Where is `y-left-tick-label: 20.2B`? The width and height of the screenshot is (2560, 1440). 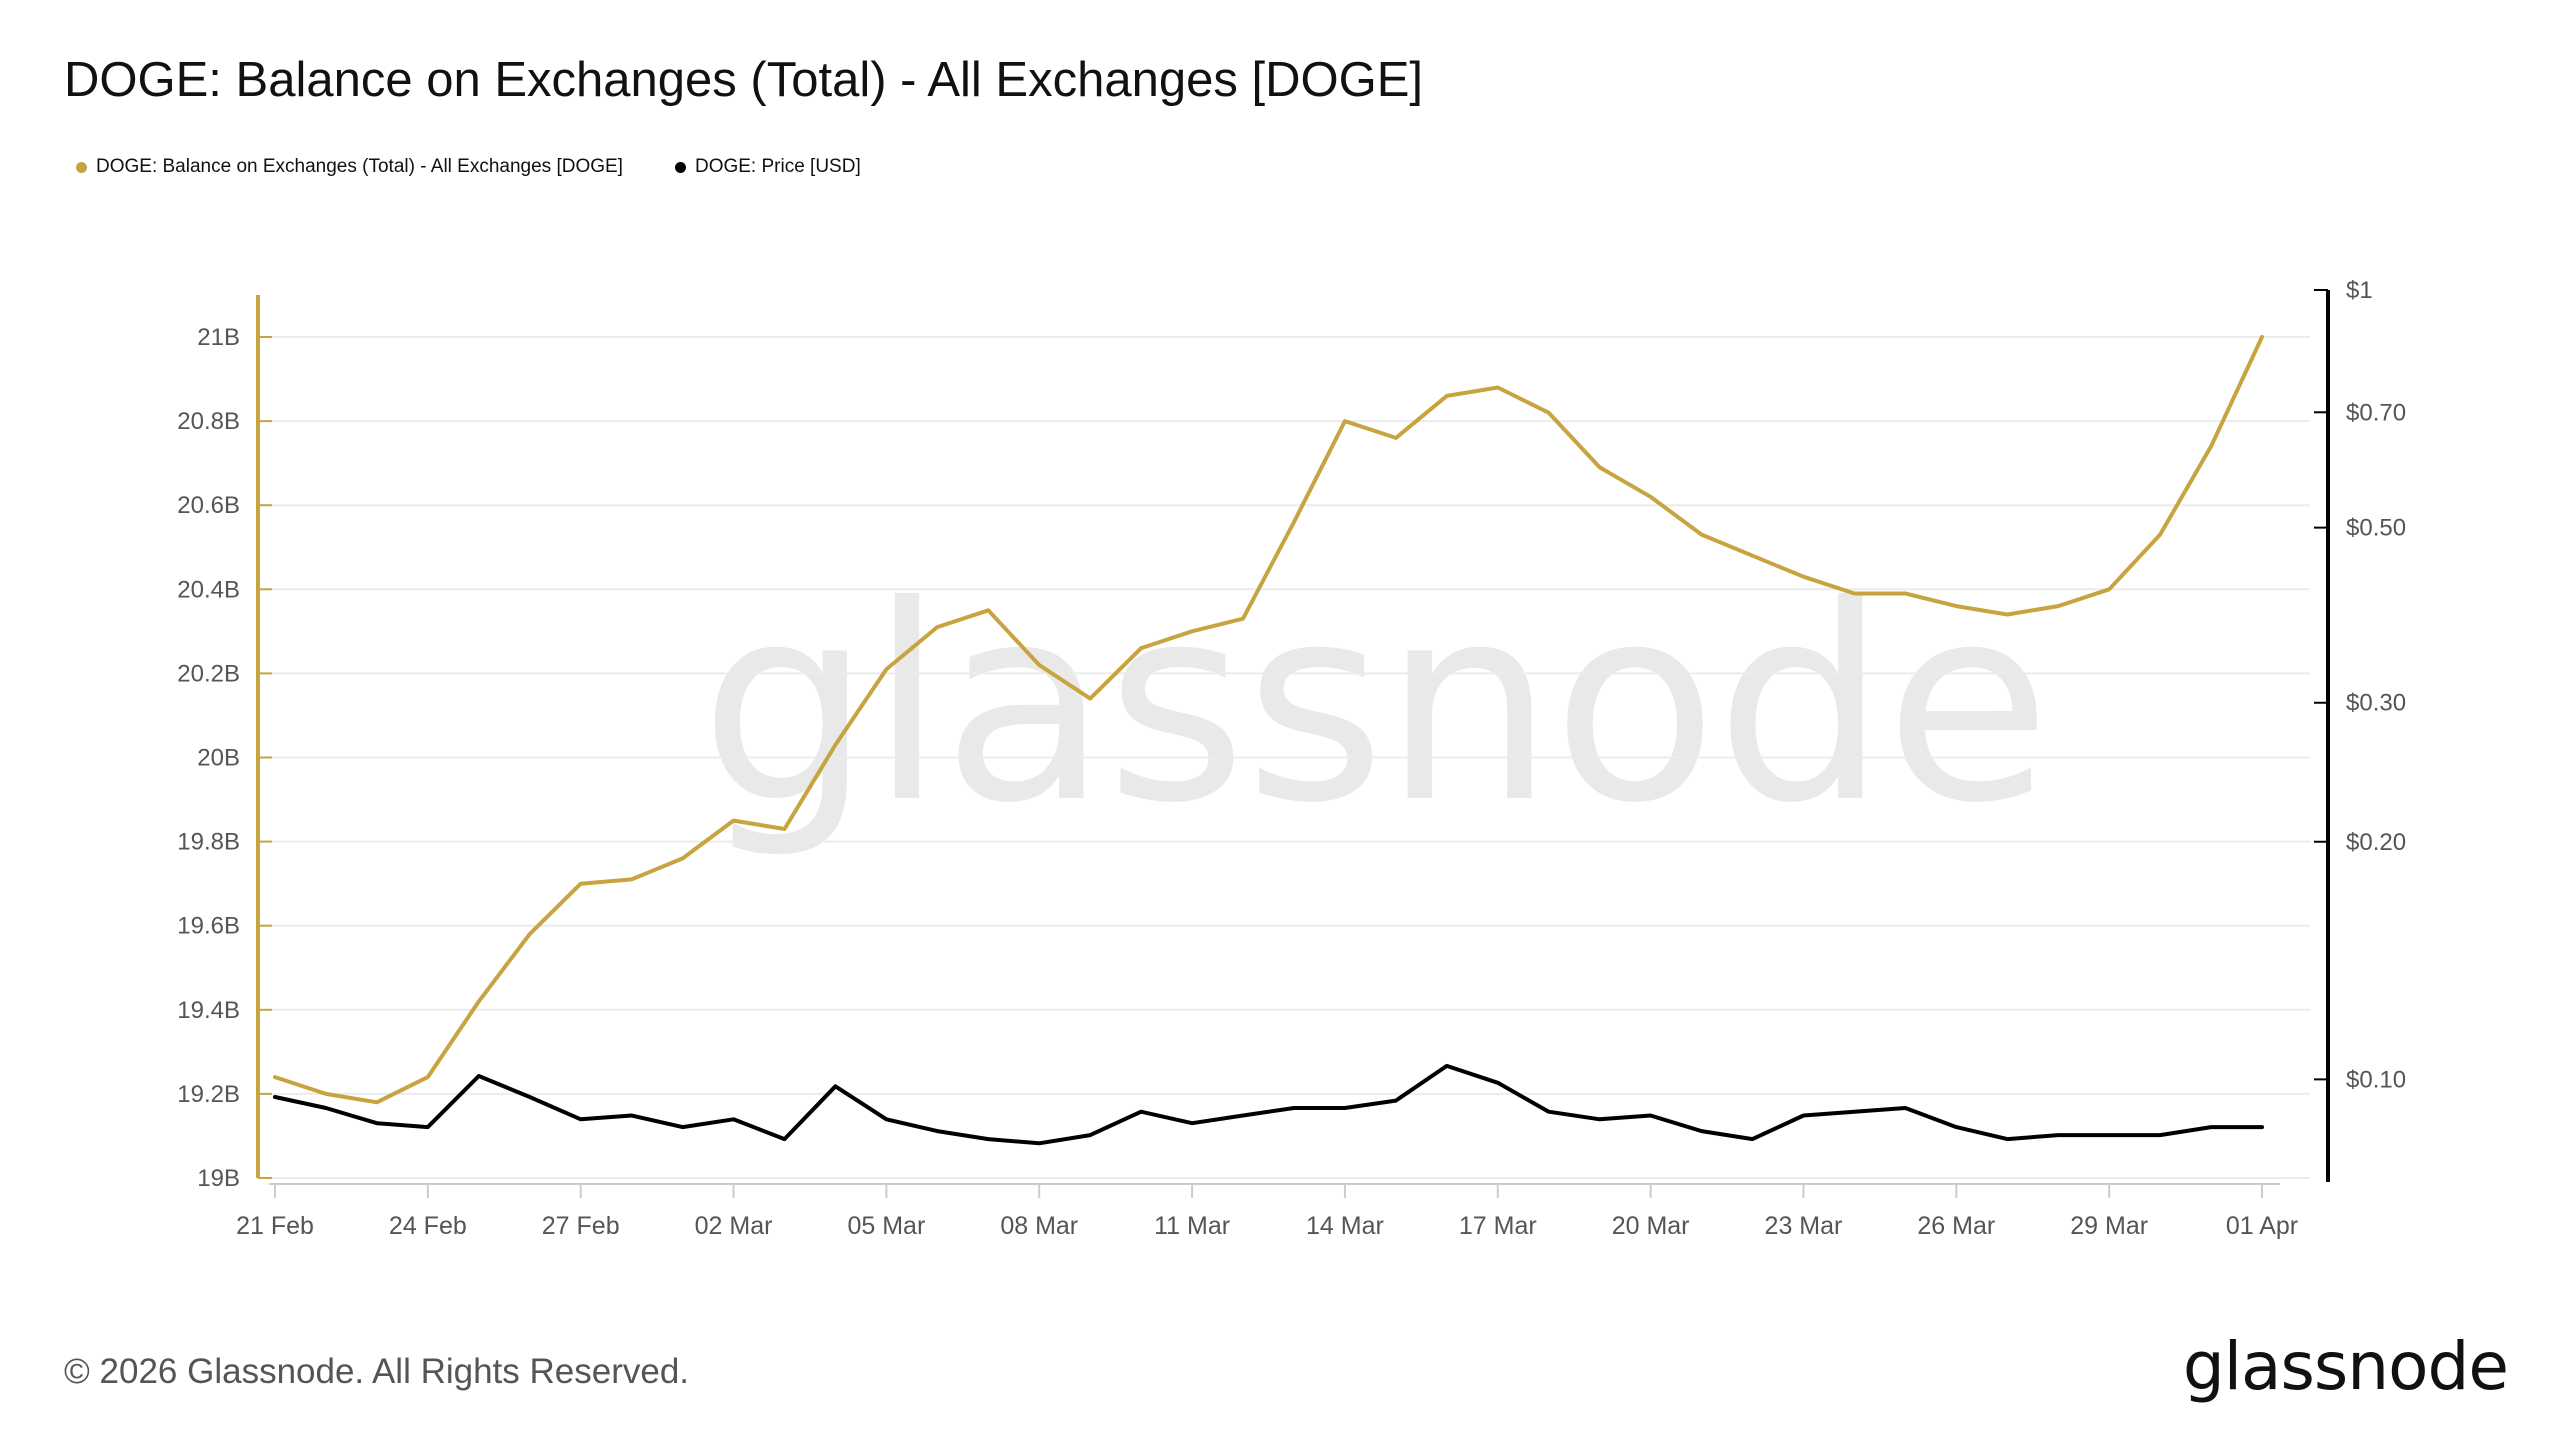 y-left-tick-label: 20.2B is located at coordinates (208, 673).